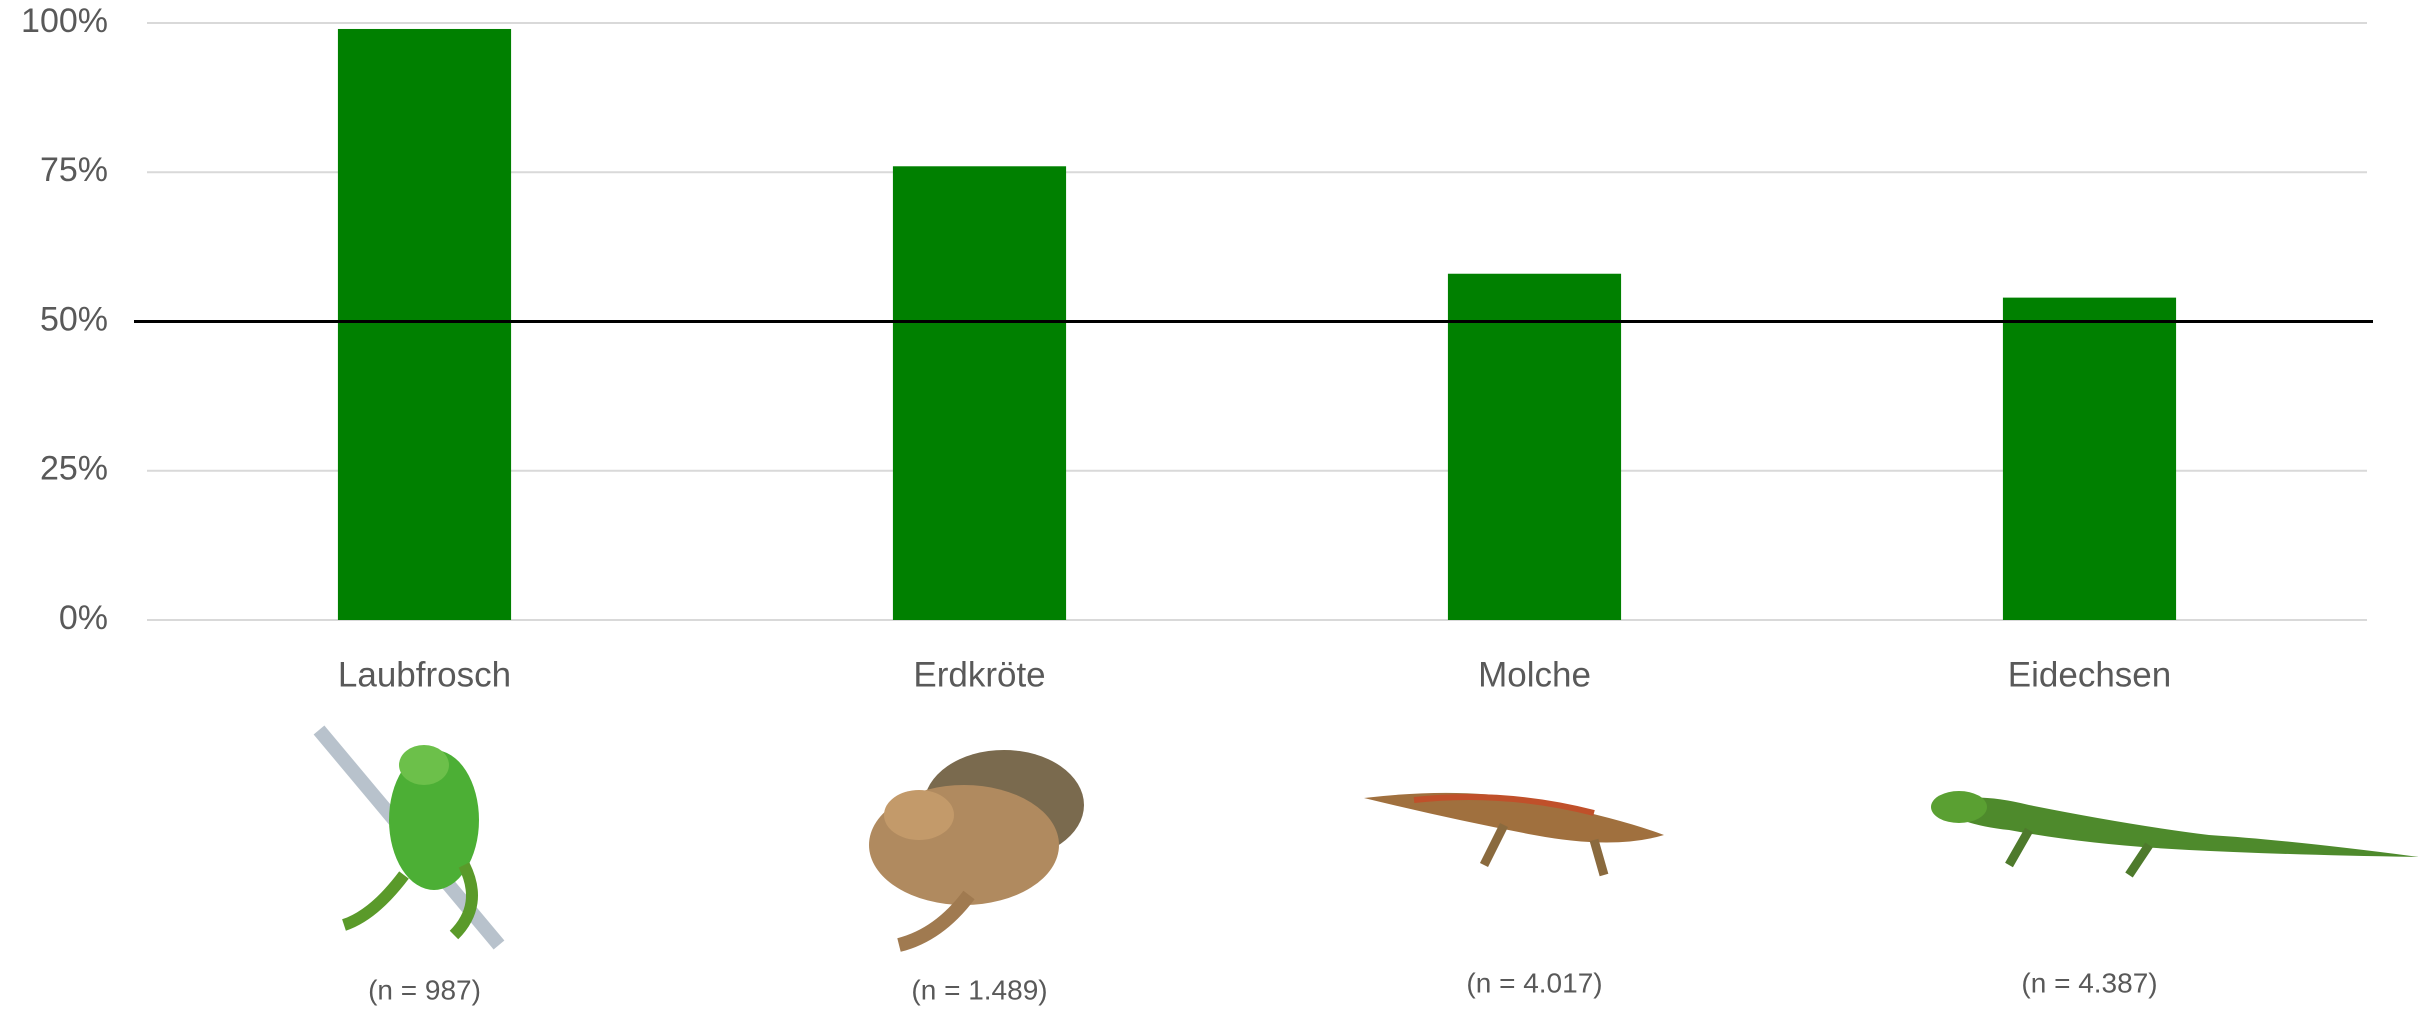  What do you see at coordinates (2175, 834) in the screenshot?
I see `lizard-image` at bounding box center [2175, 834].